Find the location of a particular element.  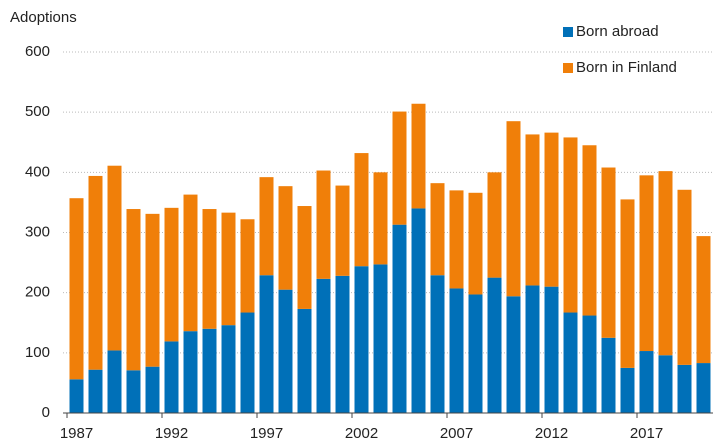

y-axis-label: Adoptions is located at coordinates (43, 17).